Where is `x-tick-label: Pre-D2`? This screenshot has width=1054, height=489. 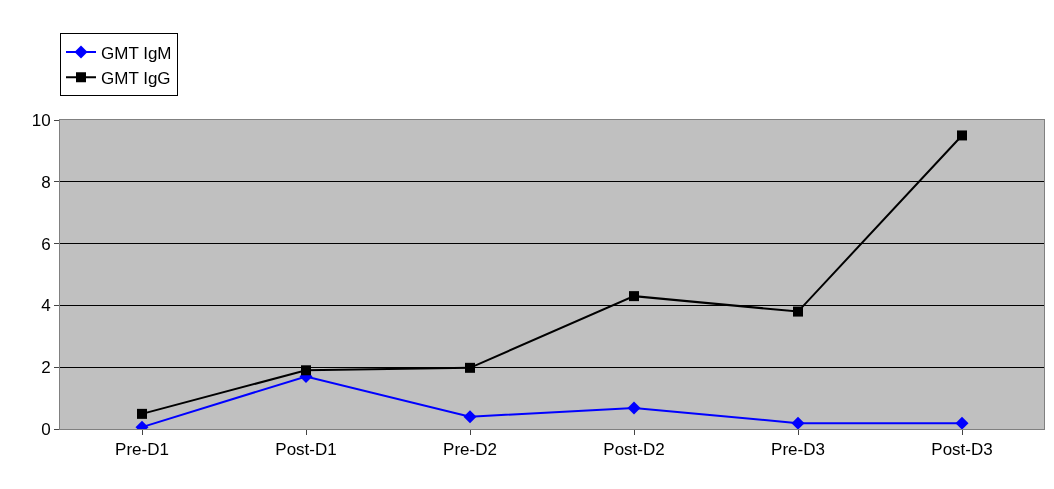
x-tick-label: Pre-D2 is located at coordinates (470, 450).